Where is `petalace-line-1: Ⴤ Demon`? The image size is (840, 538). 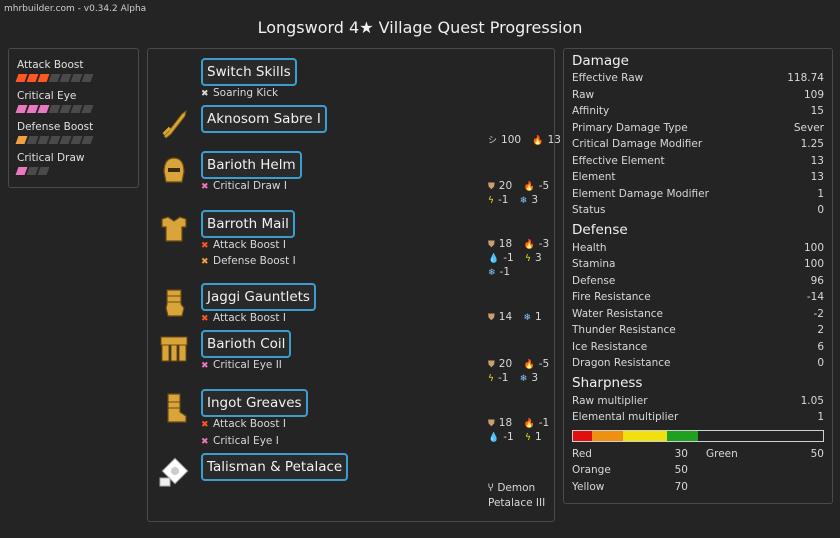
petalace-line-1: Ⴤ Demon is located at coordinates (512, 488).